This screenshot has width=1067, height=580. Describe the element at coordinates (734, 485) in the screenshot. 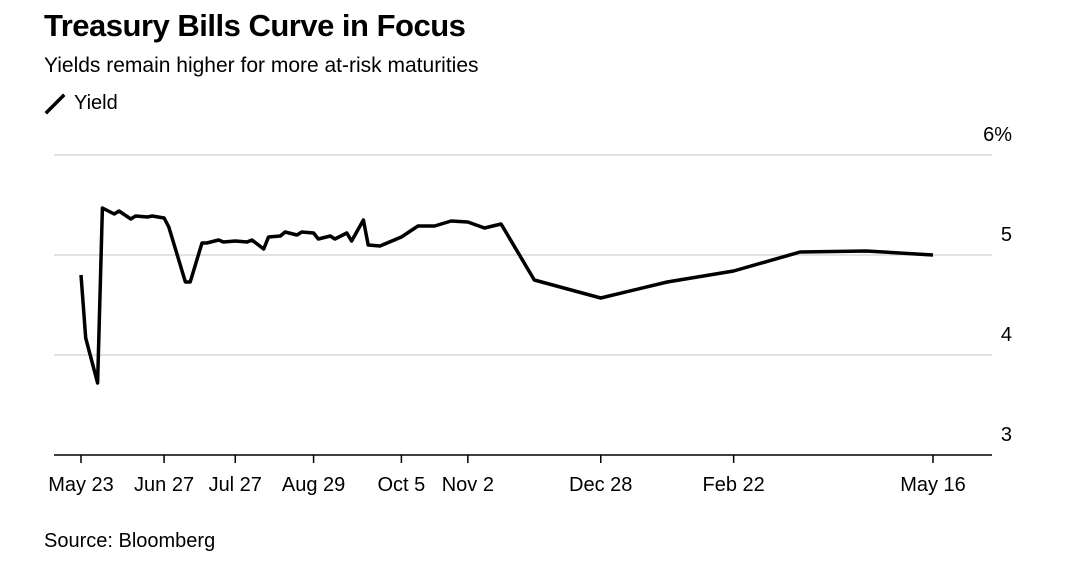

I see `x-tick-label: Feb 22` at that location.